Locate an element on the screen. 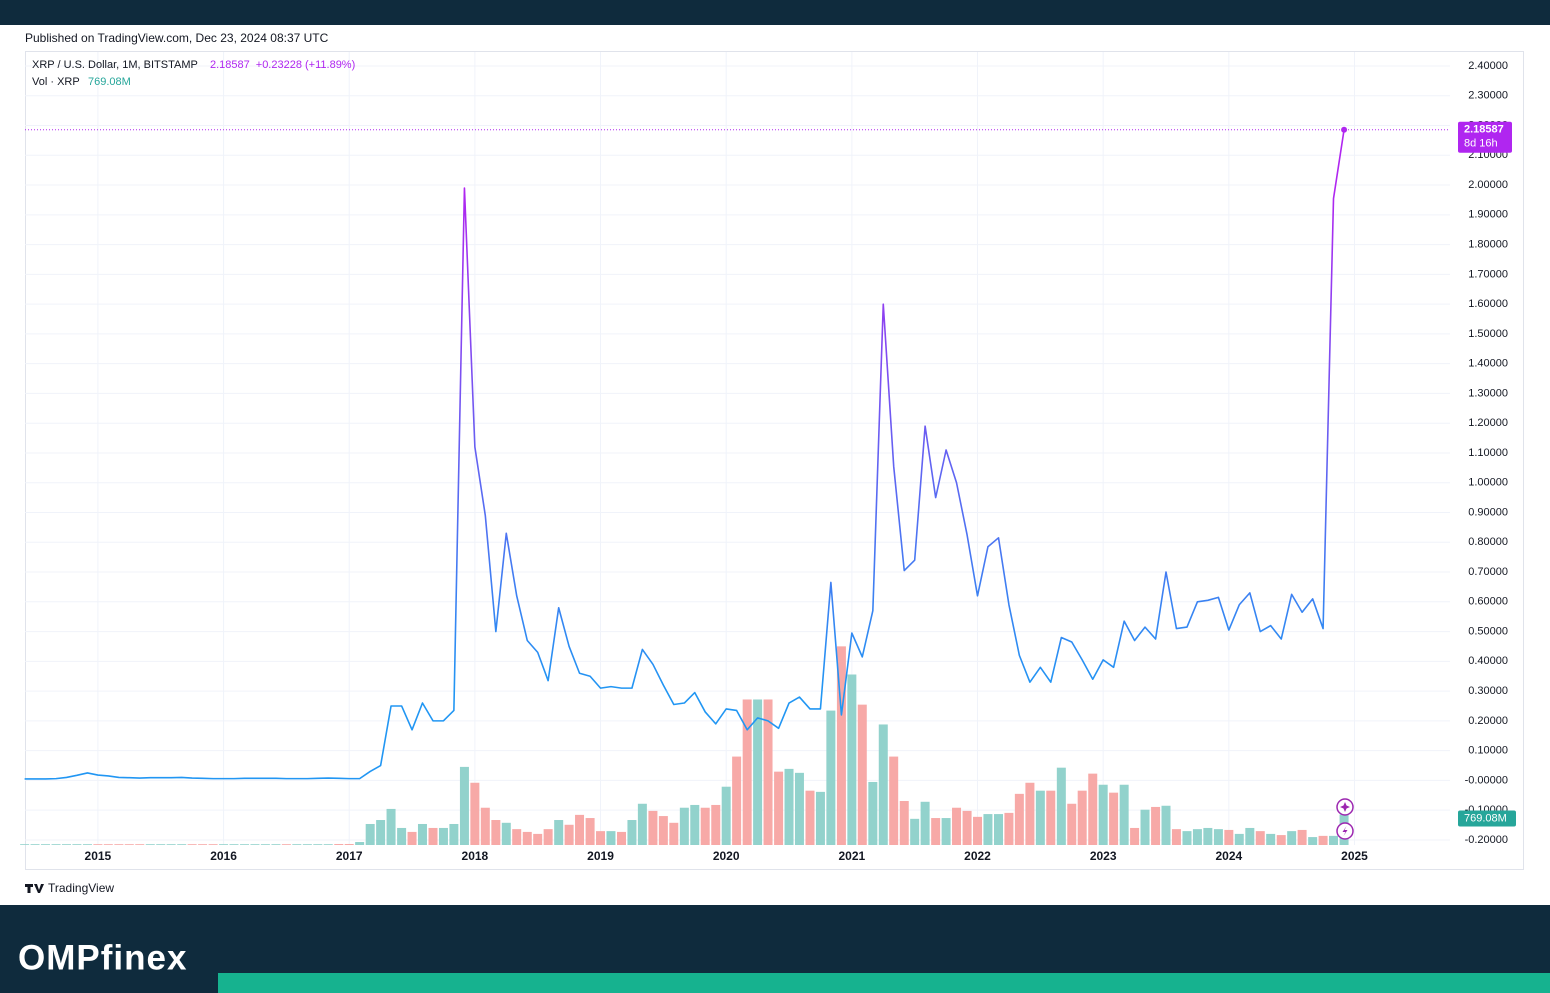 This screenshot has width=1550, height=993. y-tick-label: 2.00000 is located at coordinates (1488, 185).